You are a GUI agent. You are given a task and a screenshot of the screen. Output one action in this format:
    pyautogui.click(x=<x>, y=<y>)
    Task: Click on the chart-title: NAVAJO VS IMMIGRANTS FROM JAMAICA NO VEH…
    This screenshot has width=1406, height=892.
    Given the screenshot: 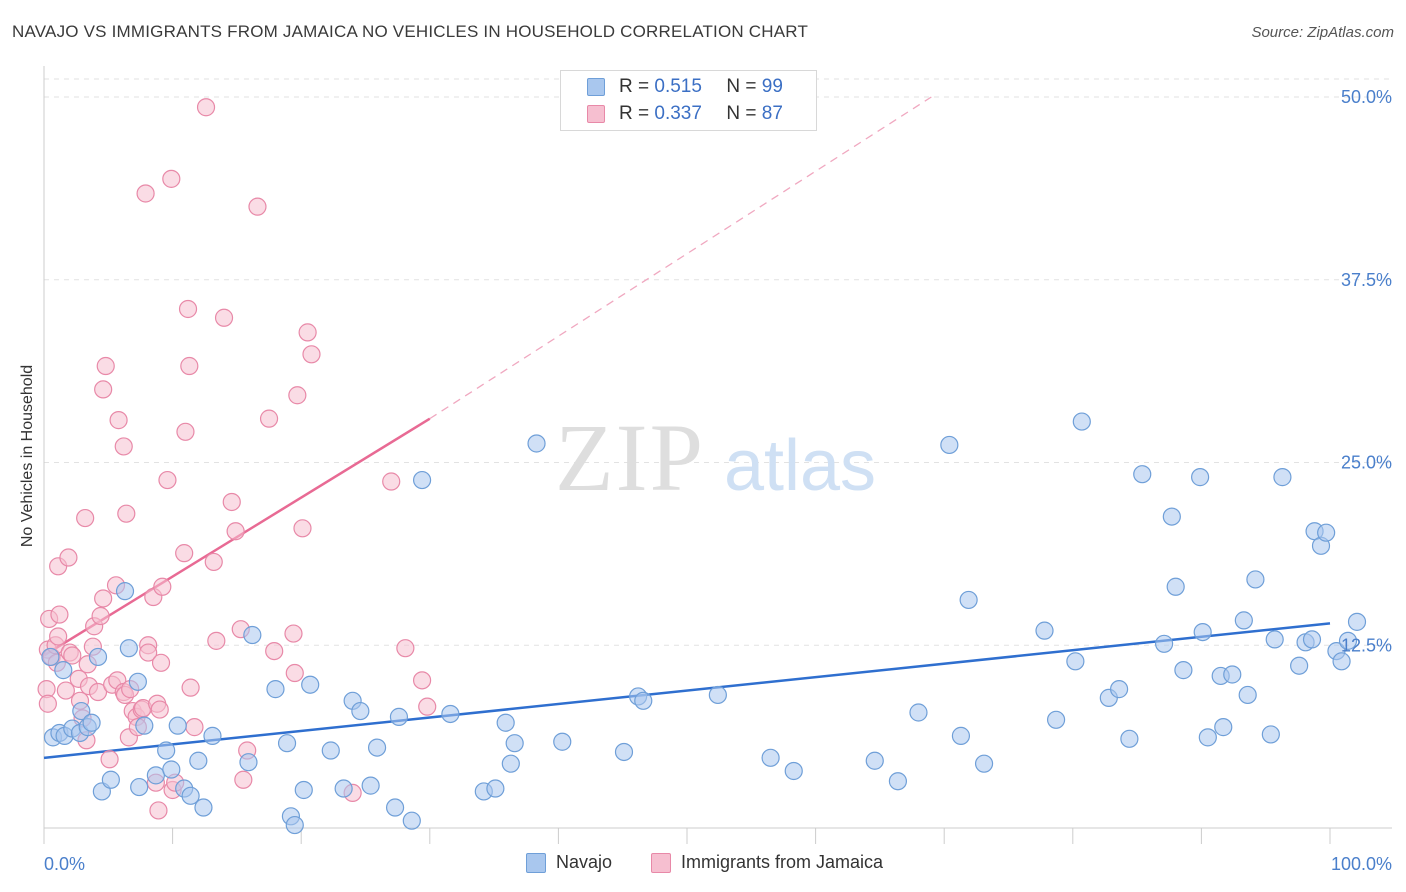 What is the action you would take?
    pyautogui.click(x=410, y=31)
    